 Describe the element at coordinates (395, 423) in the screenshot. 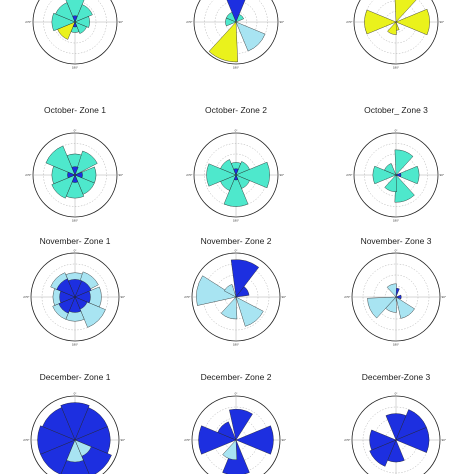

I see `rose-chart-12: December-Zone 30°90°180°270°` at that location.